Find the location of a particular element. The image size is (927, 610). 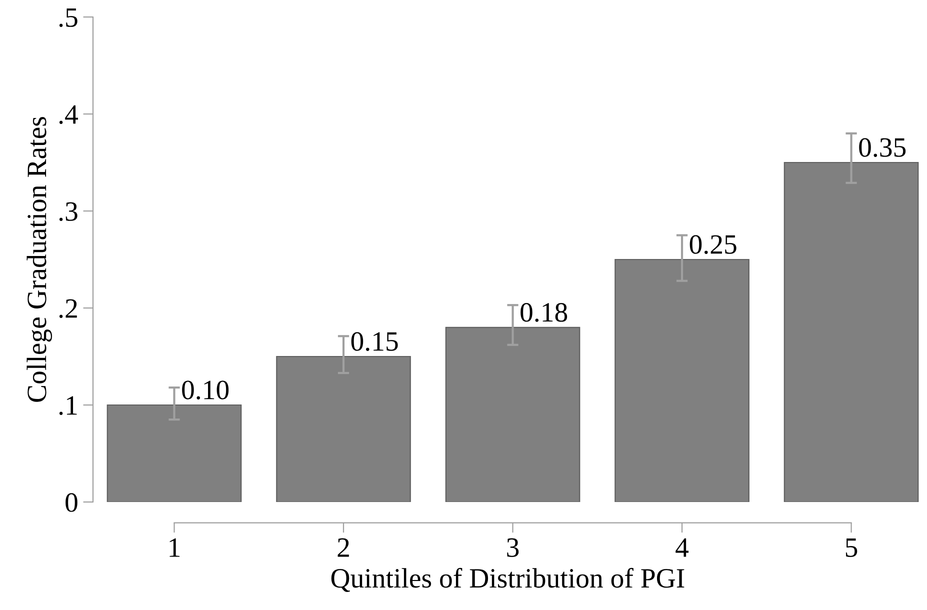

data-label: 0.10 is located at coordinates (205, 390).